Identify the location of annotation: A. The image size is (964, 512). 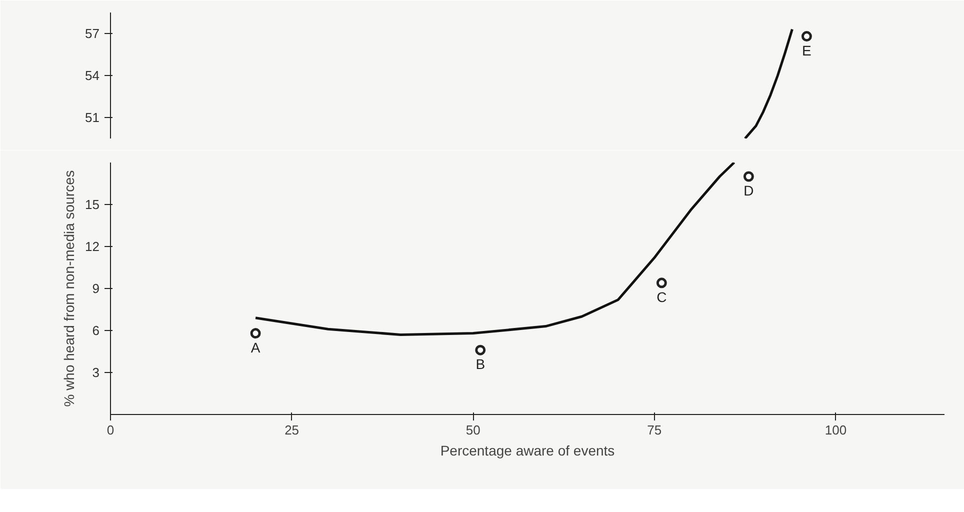
(255, 347).